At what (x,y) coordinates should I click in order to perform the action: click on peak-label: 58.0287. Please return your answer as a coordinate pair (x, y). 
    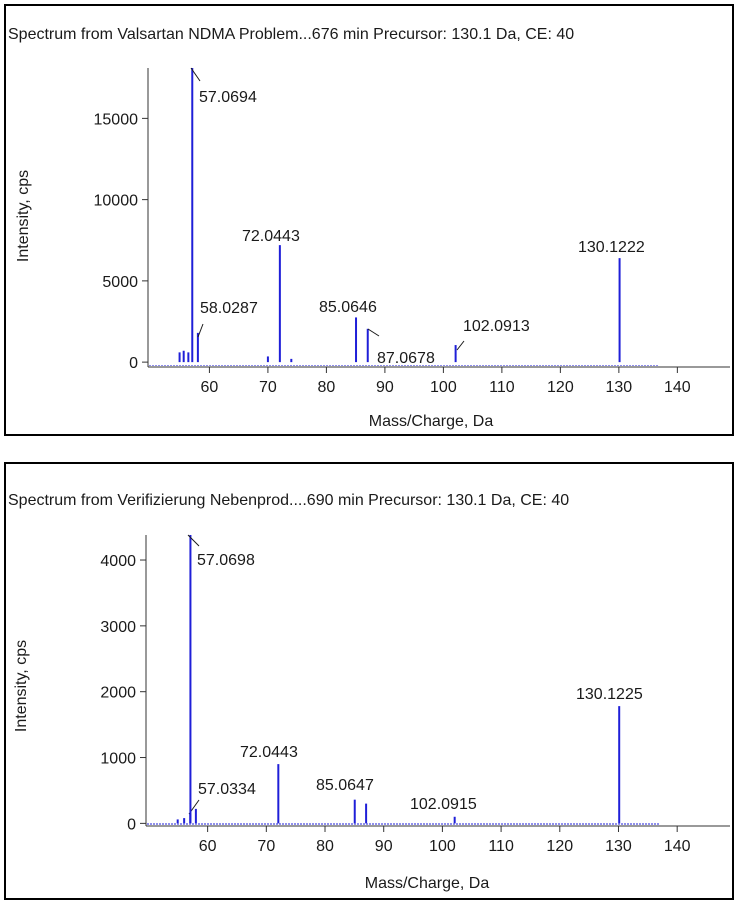
    Looking at the image, I should click on (229, 308).